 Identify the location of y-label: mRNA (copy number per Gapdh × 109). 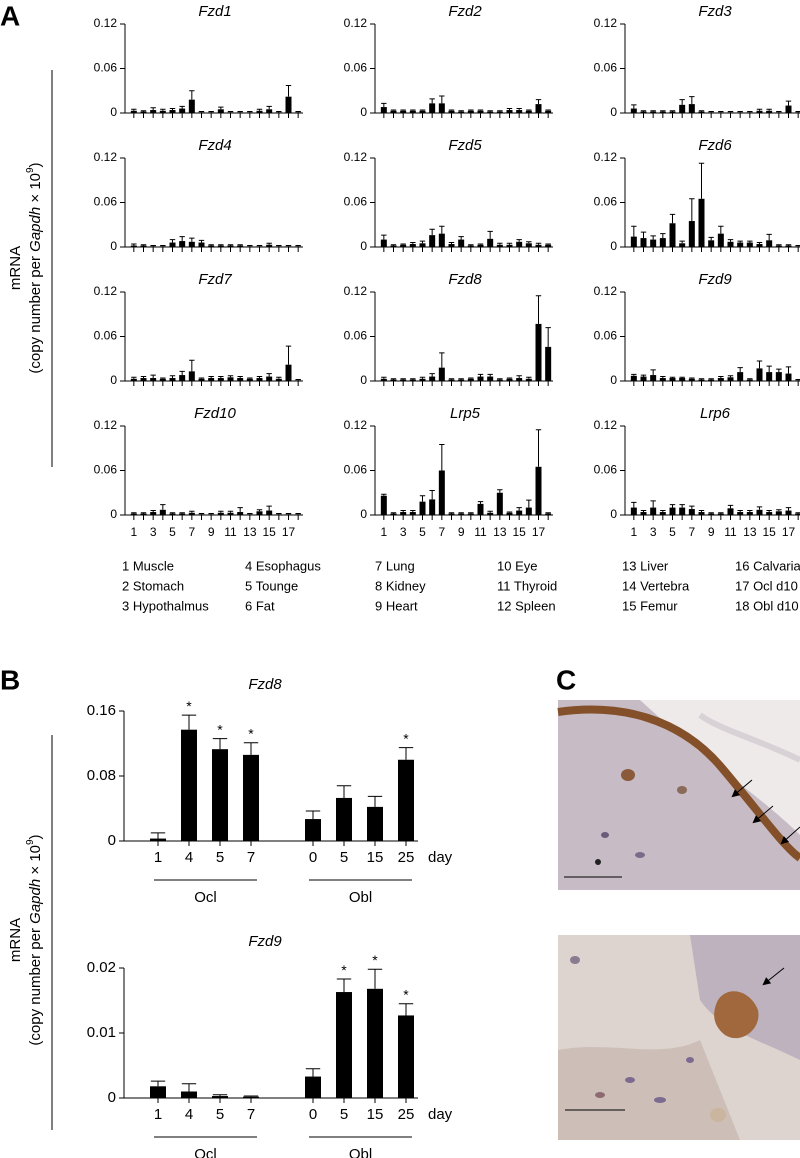
(25, 939).